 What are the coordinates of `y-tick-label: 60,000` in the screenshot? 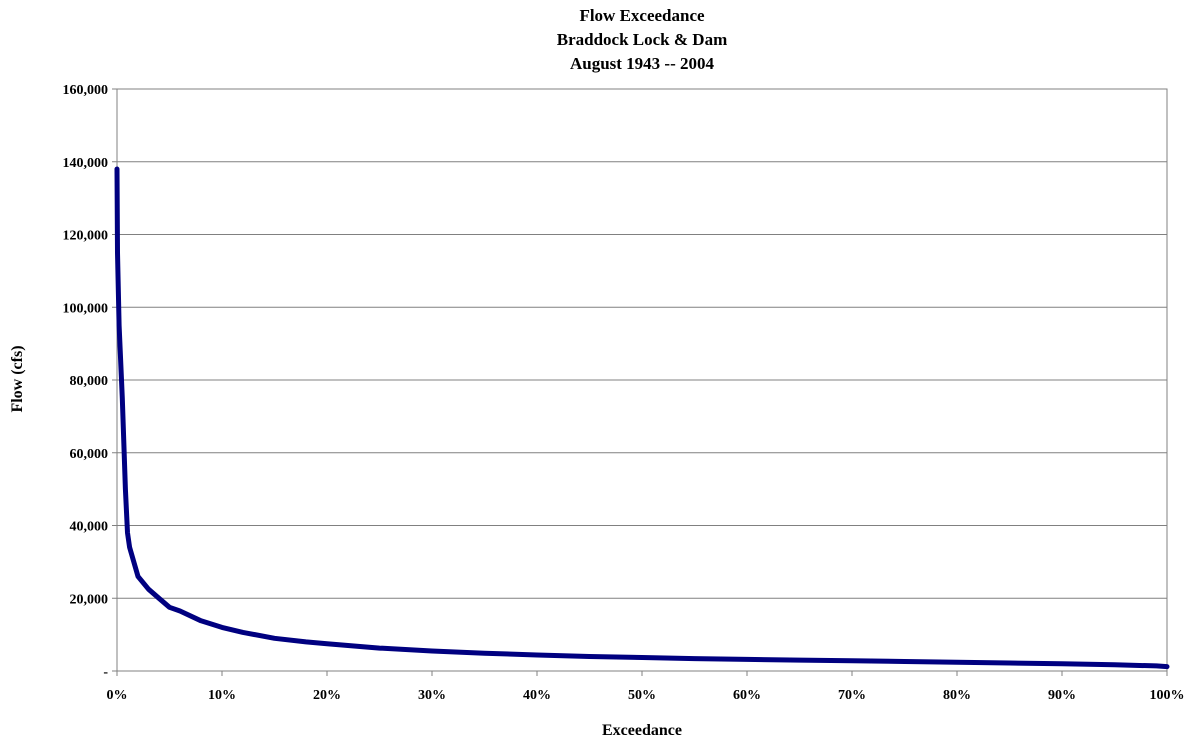 It's located at (89, 454).